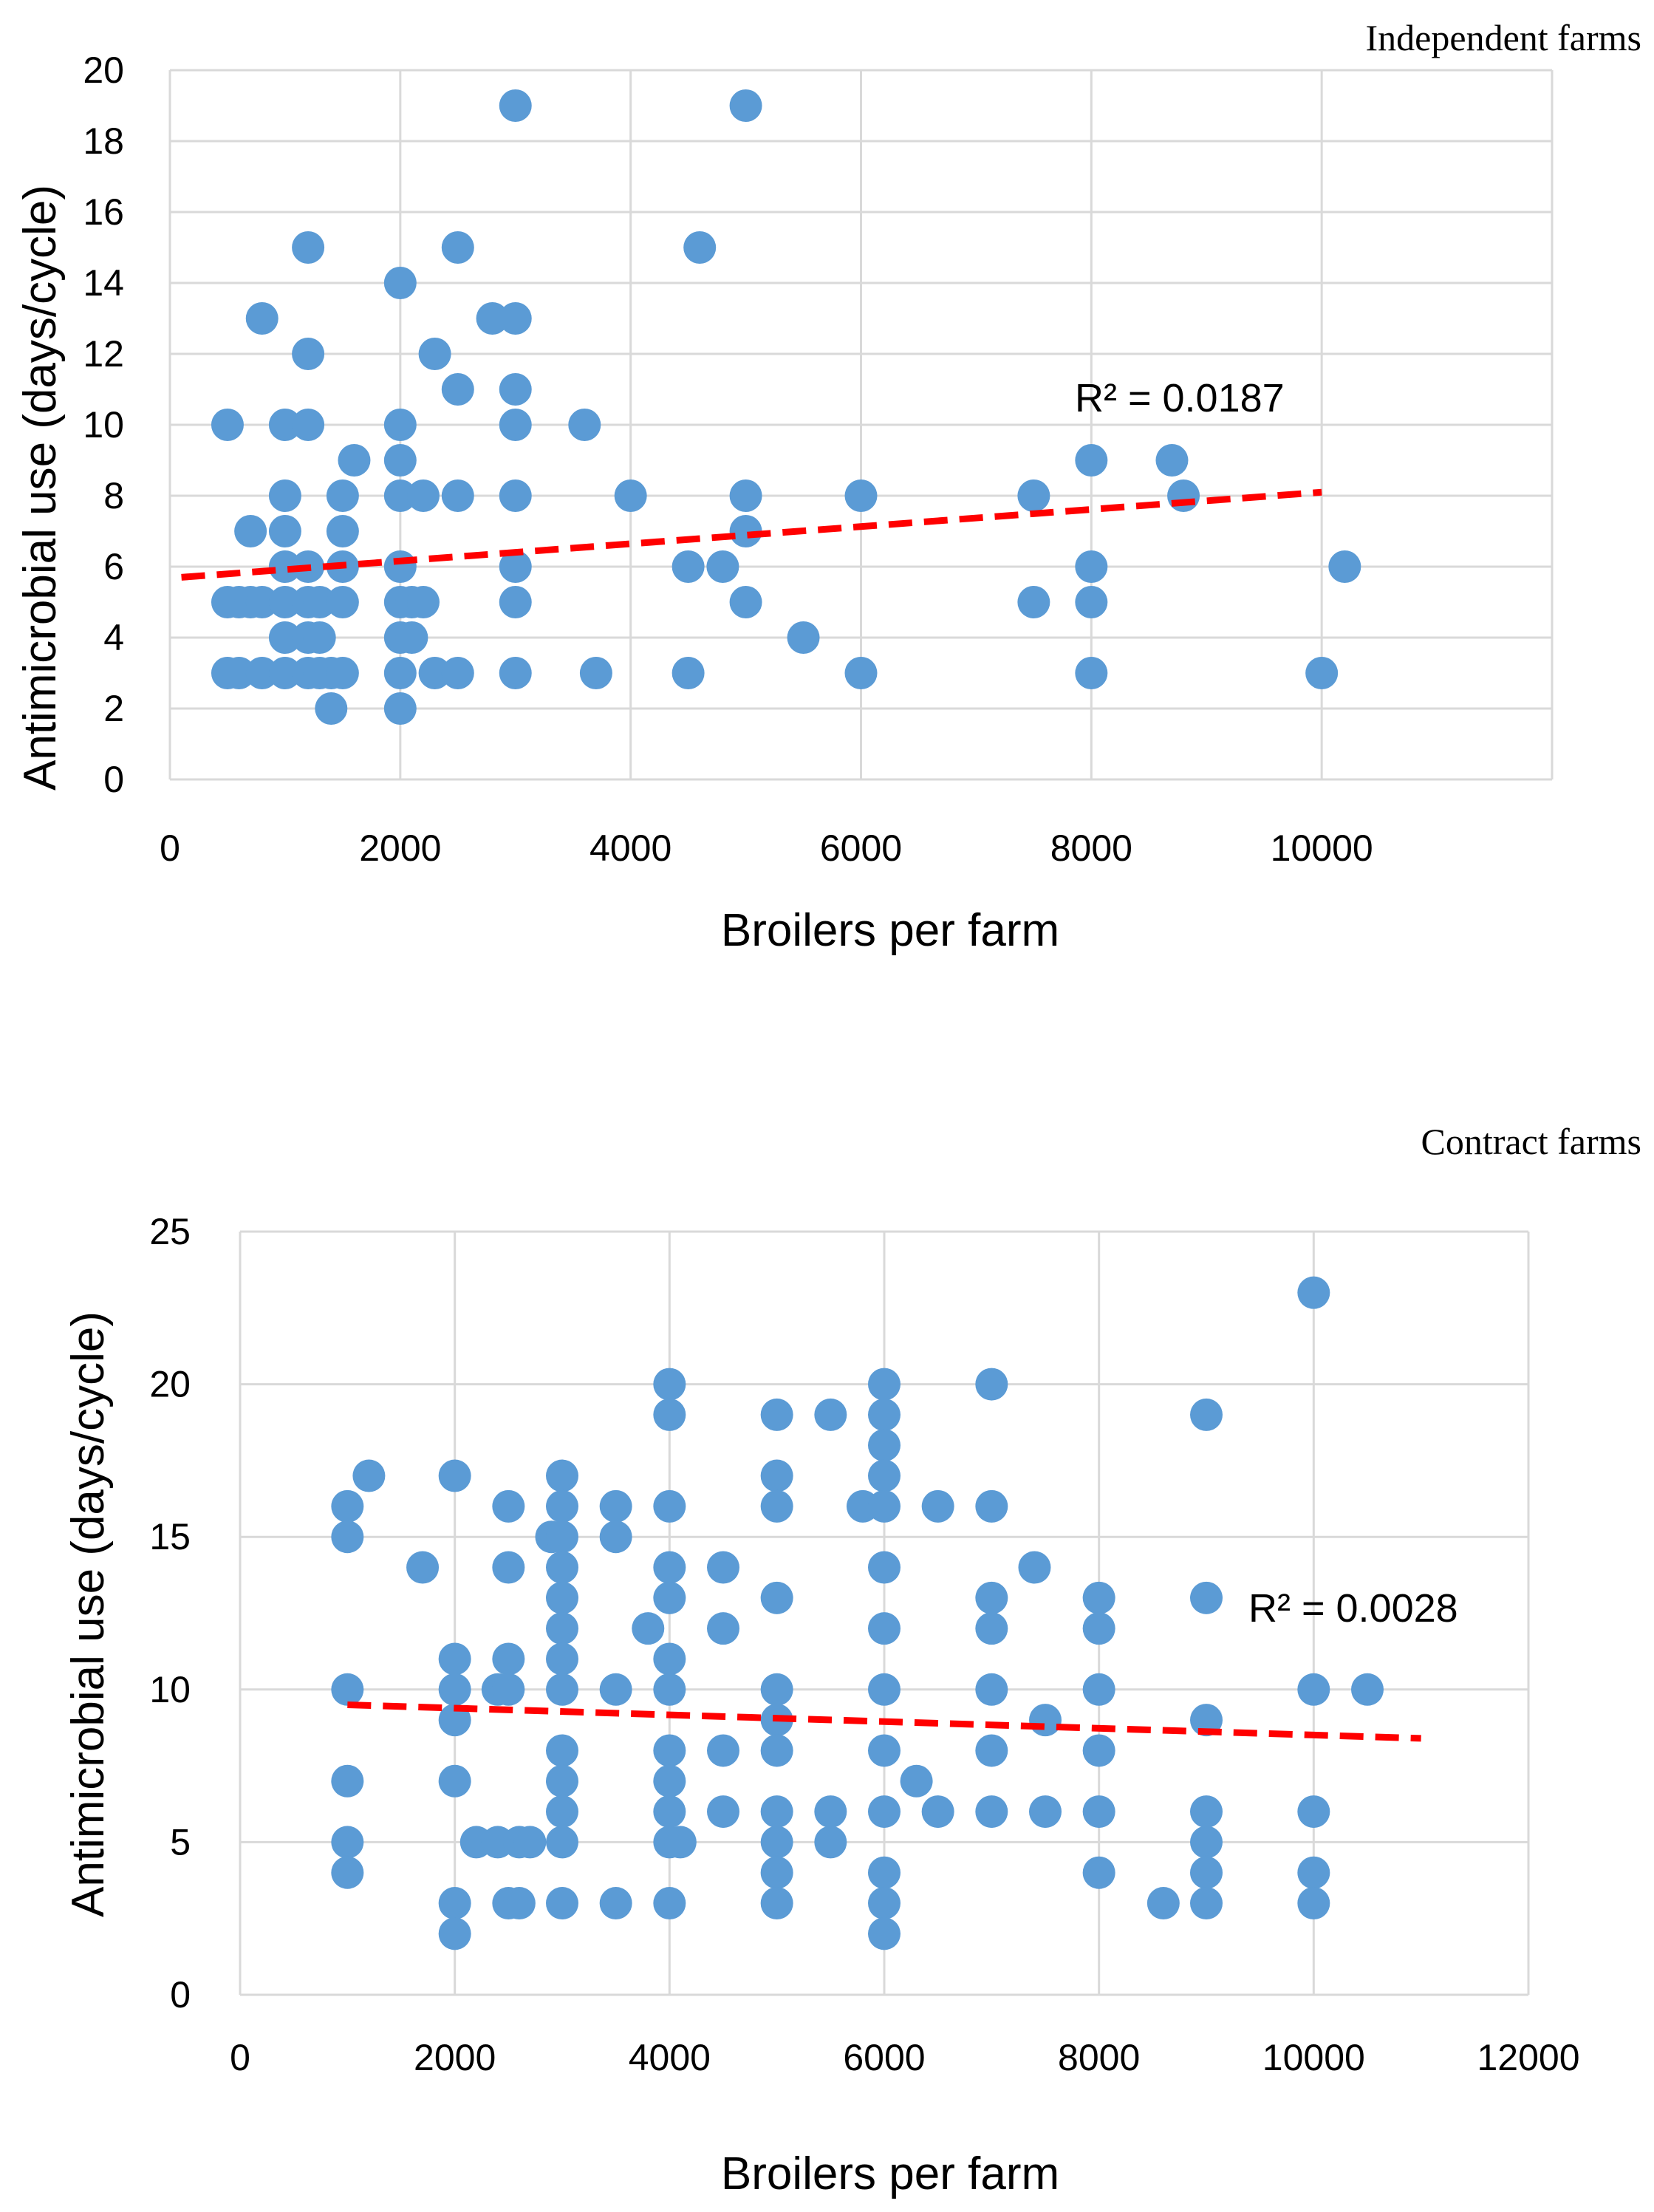  What do you see at coordinates (113, 566) in the screenshot?
I see `y-tick-label: 6` at bounding box center [113, 566].